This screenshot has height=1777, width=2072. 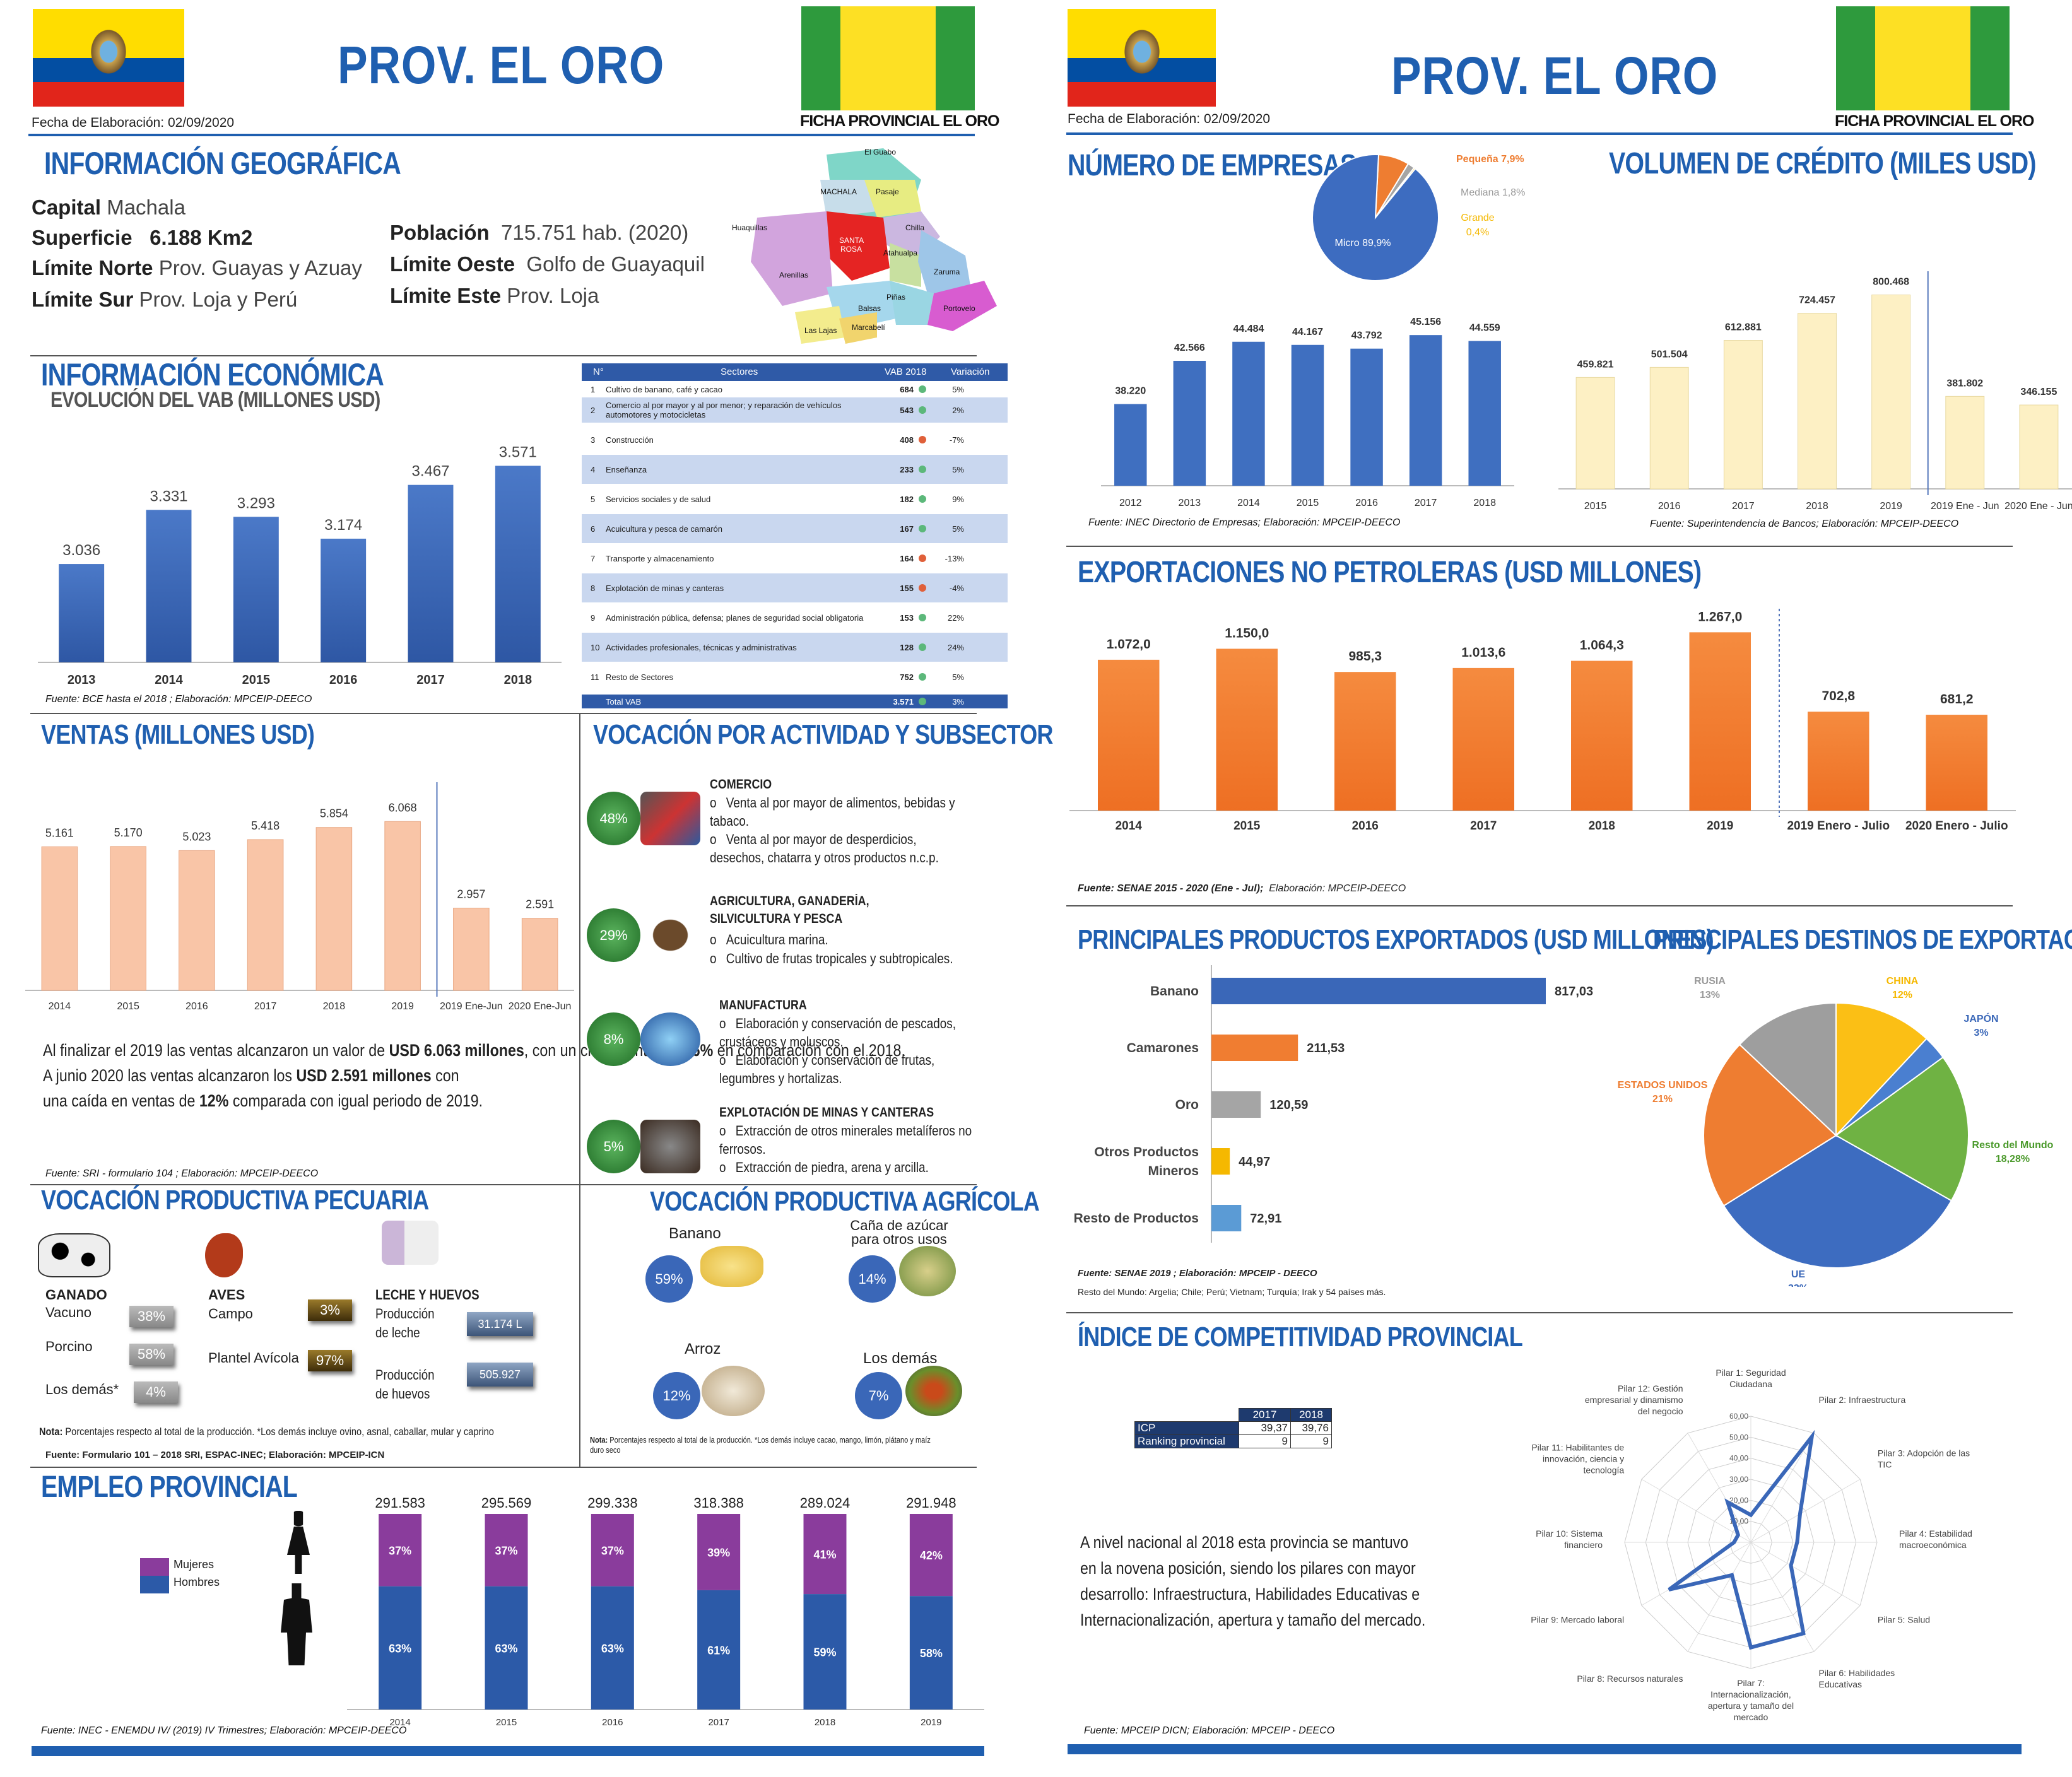 What do you see at coordinates (1146, 1152) in the screenshot?
I see `hbar-category-label: Otros Productos` at bounding box center [1146, 1152].